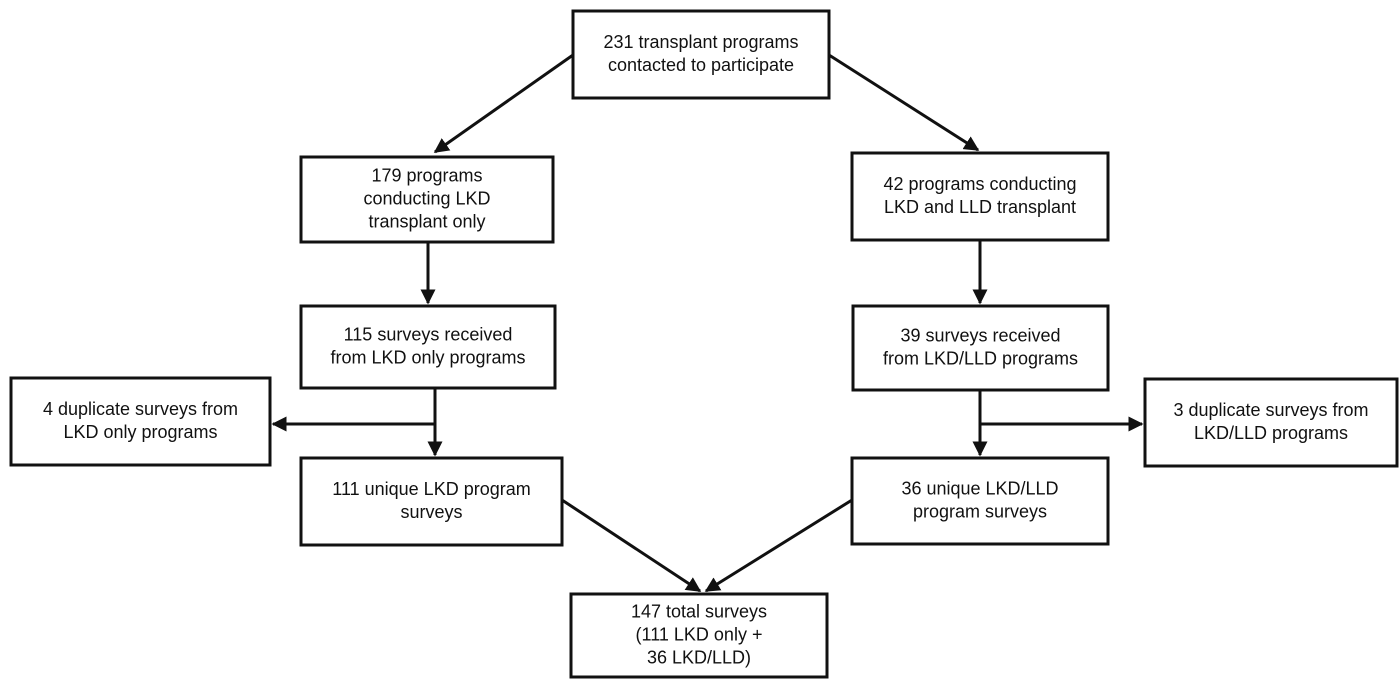 This screenshot has height=679, width=1400. I want to click on box-label: program surveys, so click(980, 511).